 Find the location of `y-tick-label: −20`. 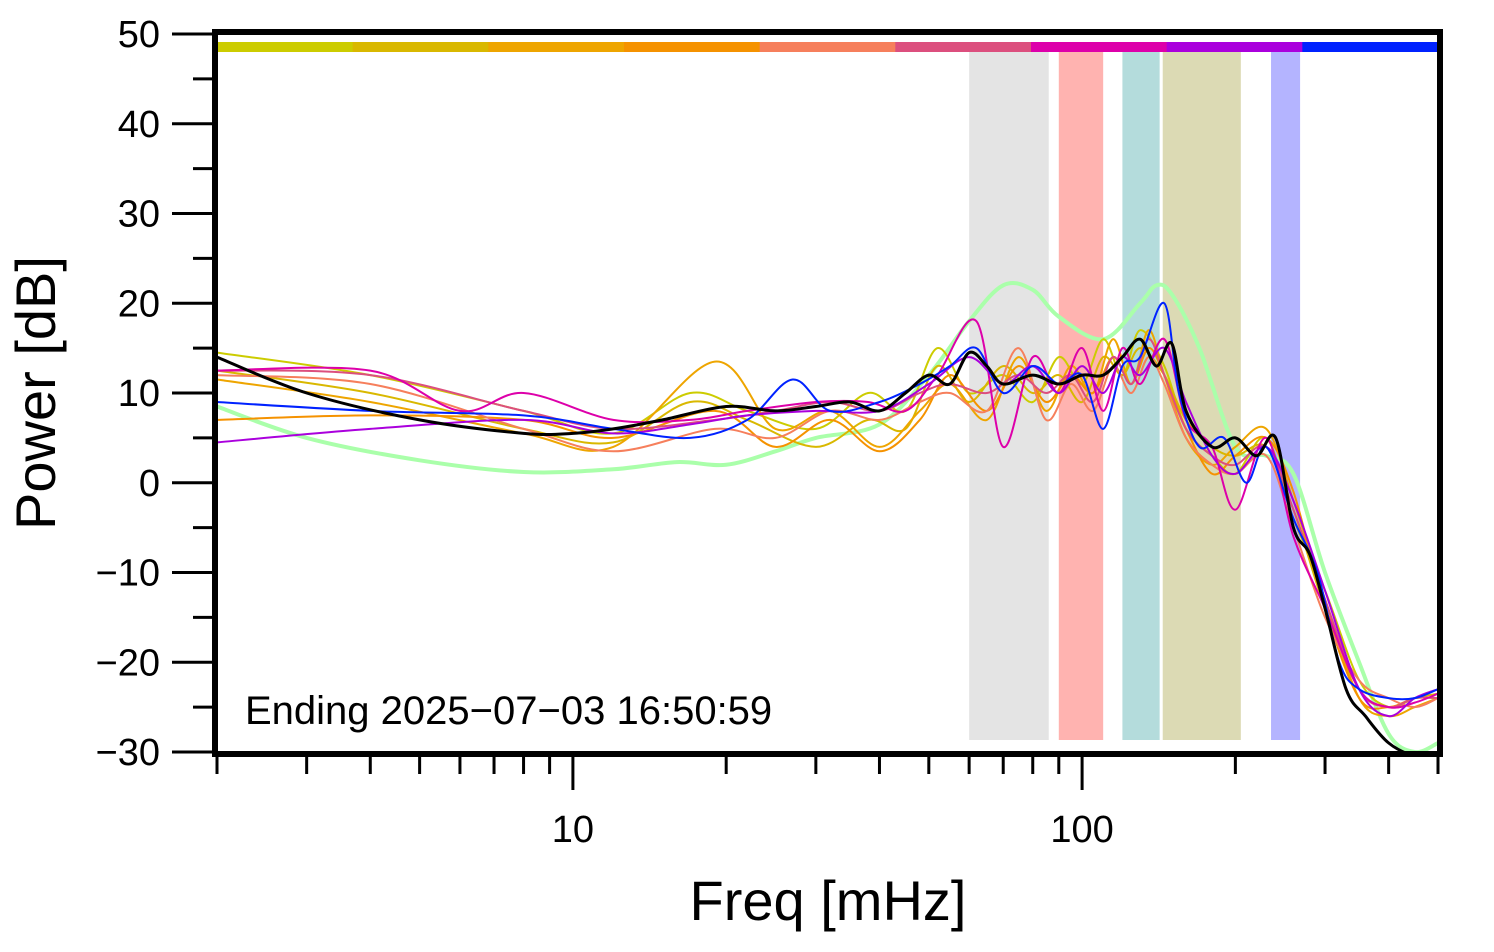

y-tick-label: −20 is located at coordinates (128, 663).